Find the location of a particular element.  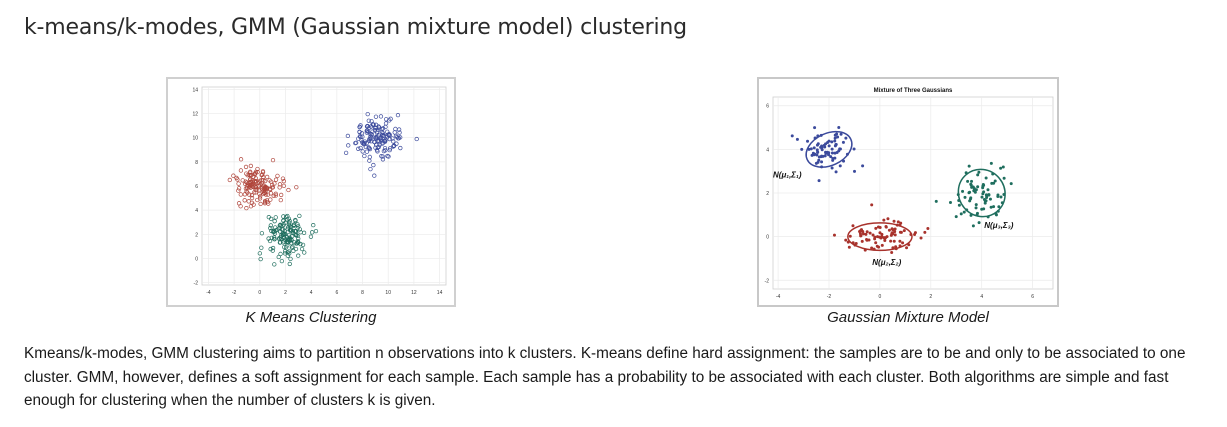

chart-title: Mixture of Three Gaussians is located at coordinates (913, 91).